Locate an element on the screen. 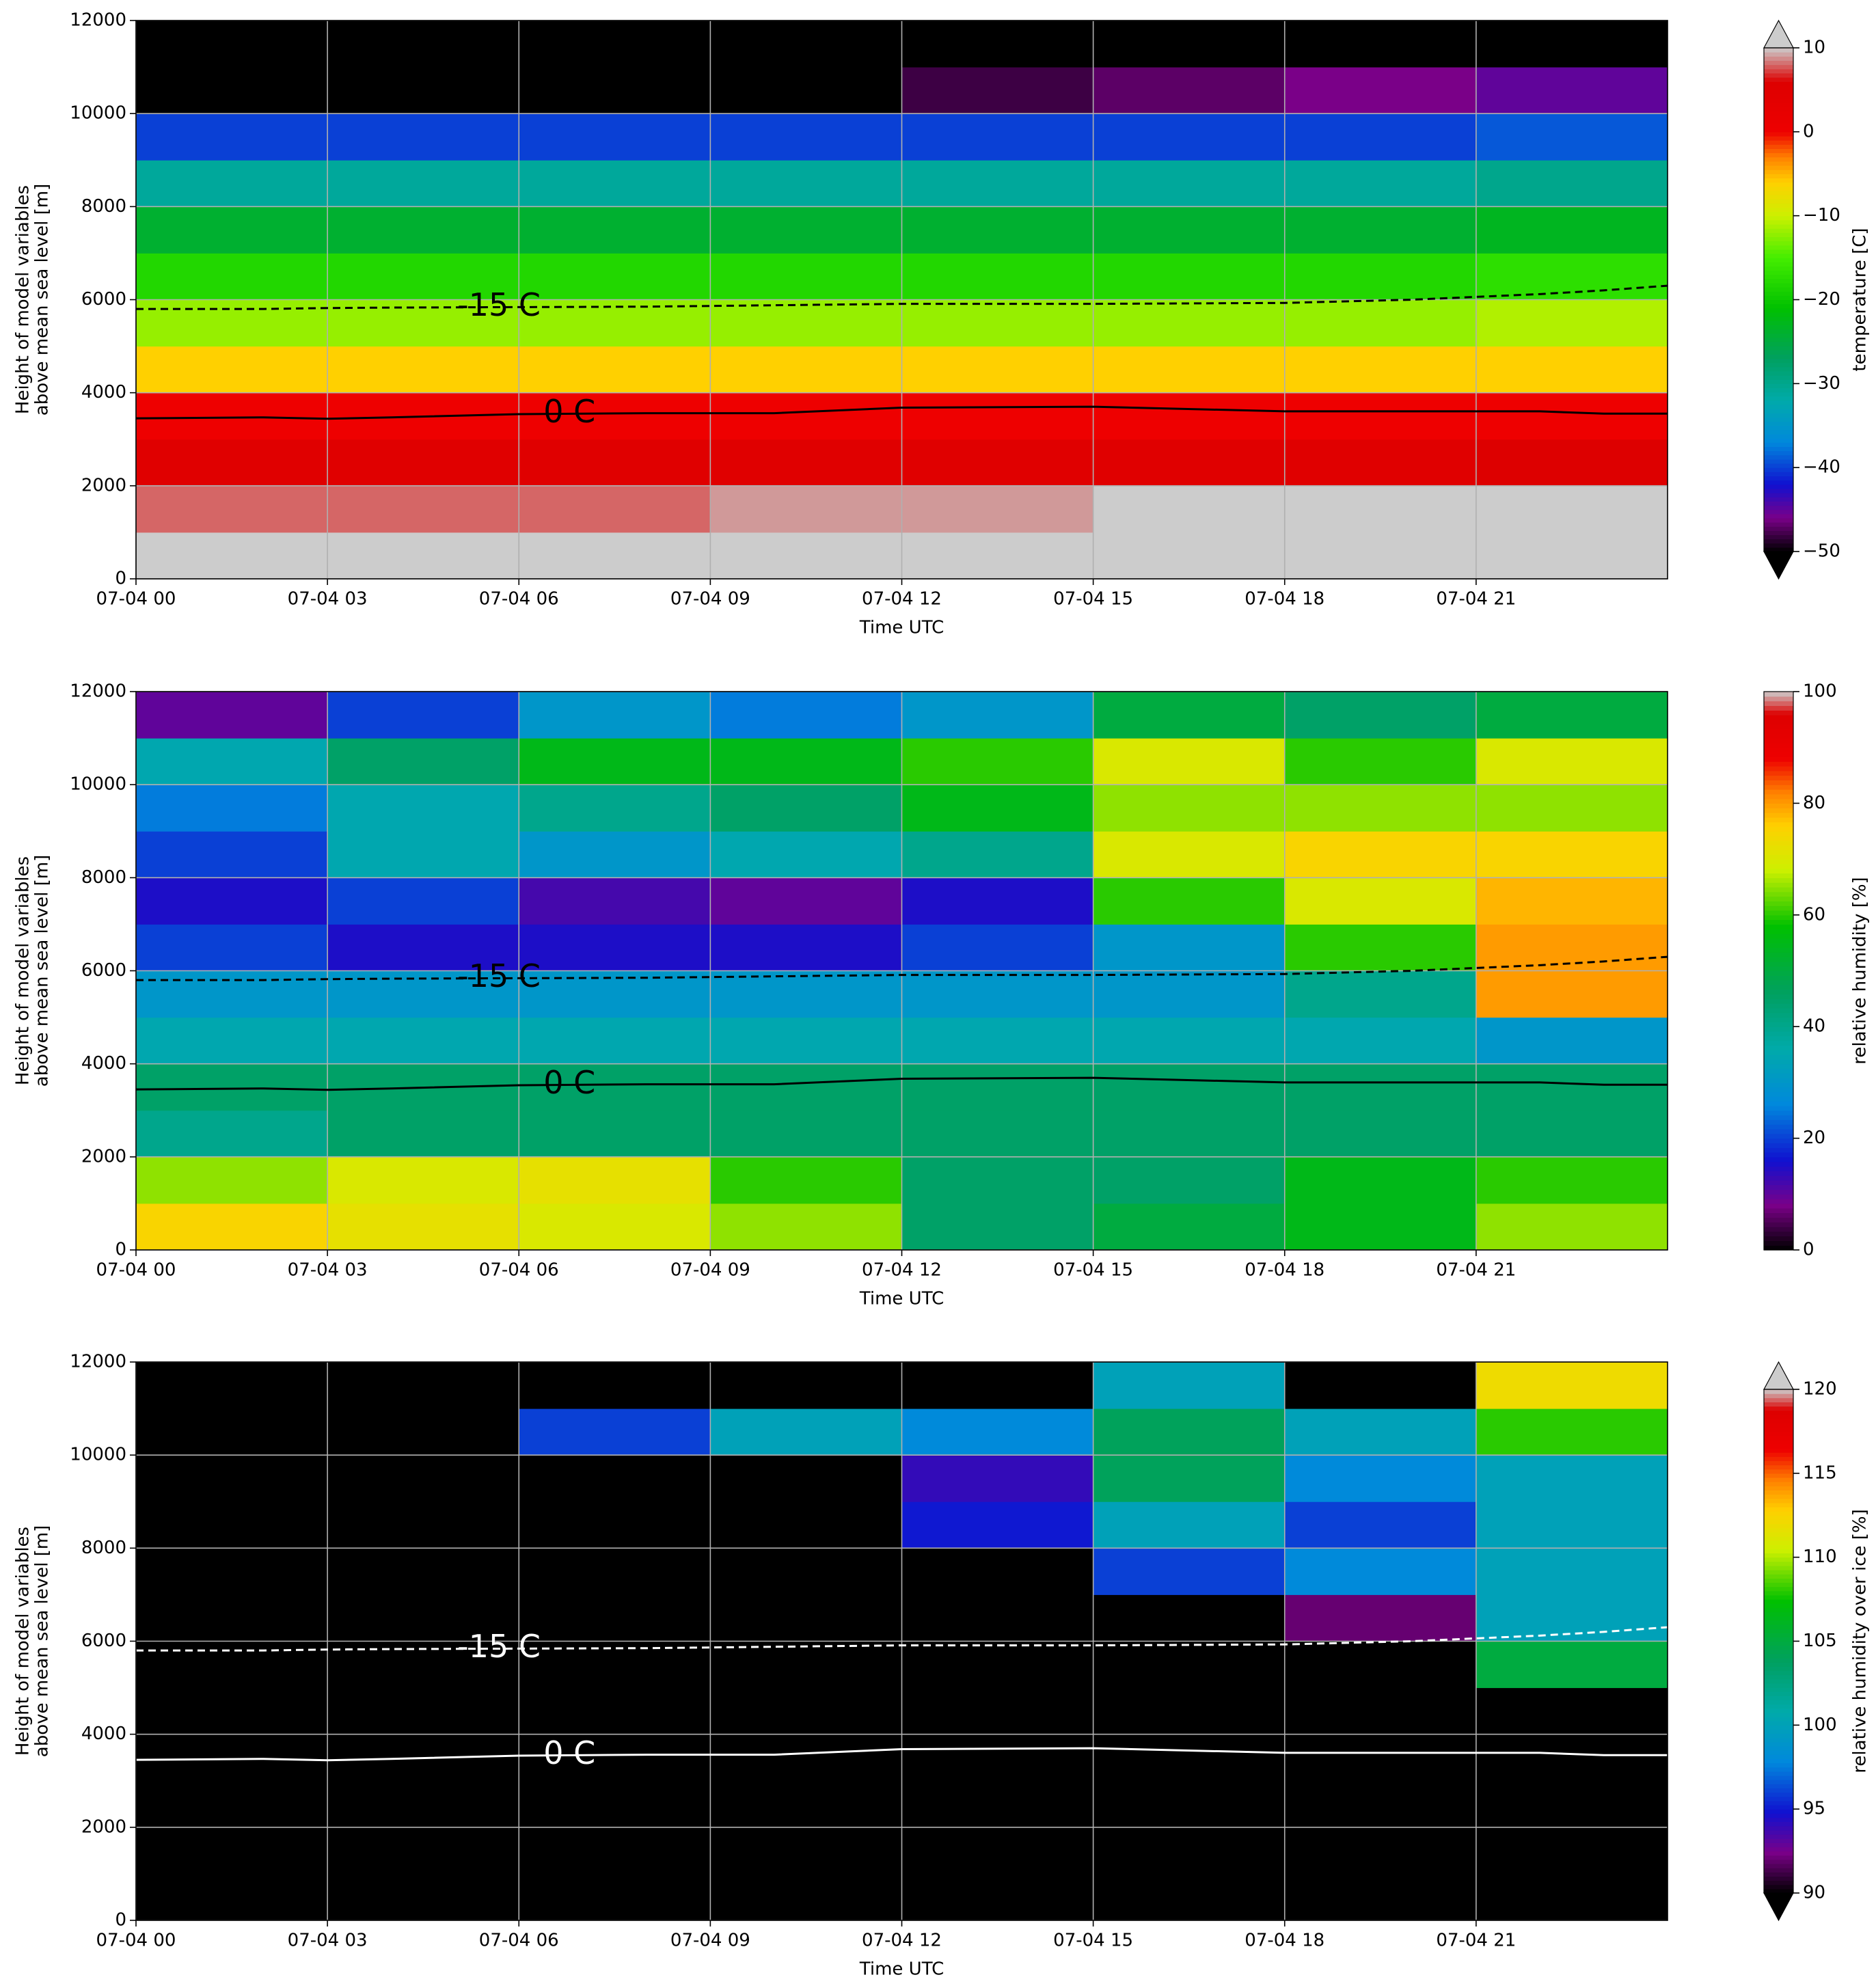 The width and height of the screenshot is (1876, 1988). colorbar-tick-label: −40 is located at coordinates (1821, 467).